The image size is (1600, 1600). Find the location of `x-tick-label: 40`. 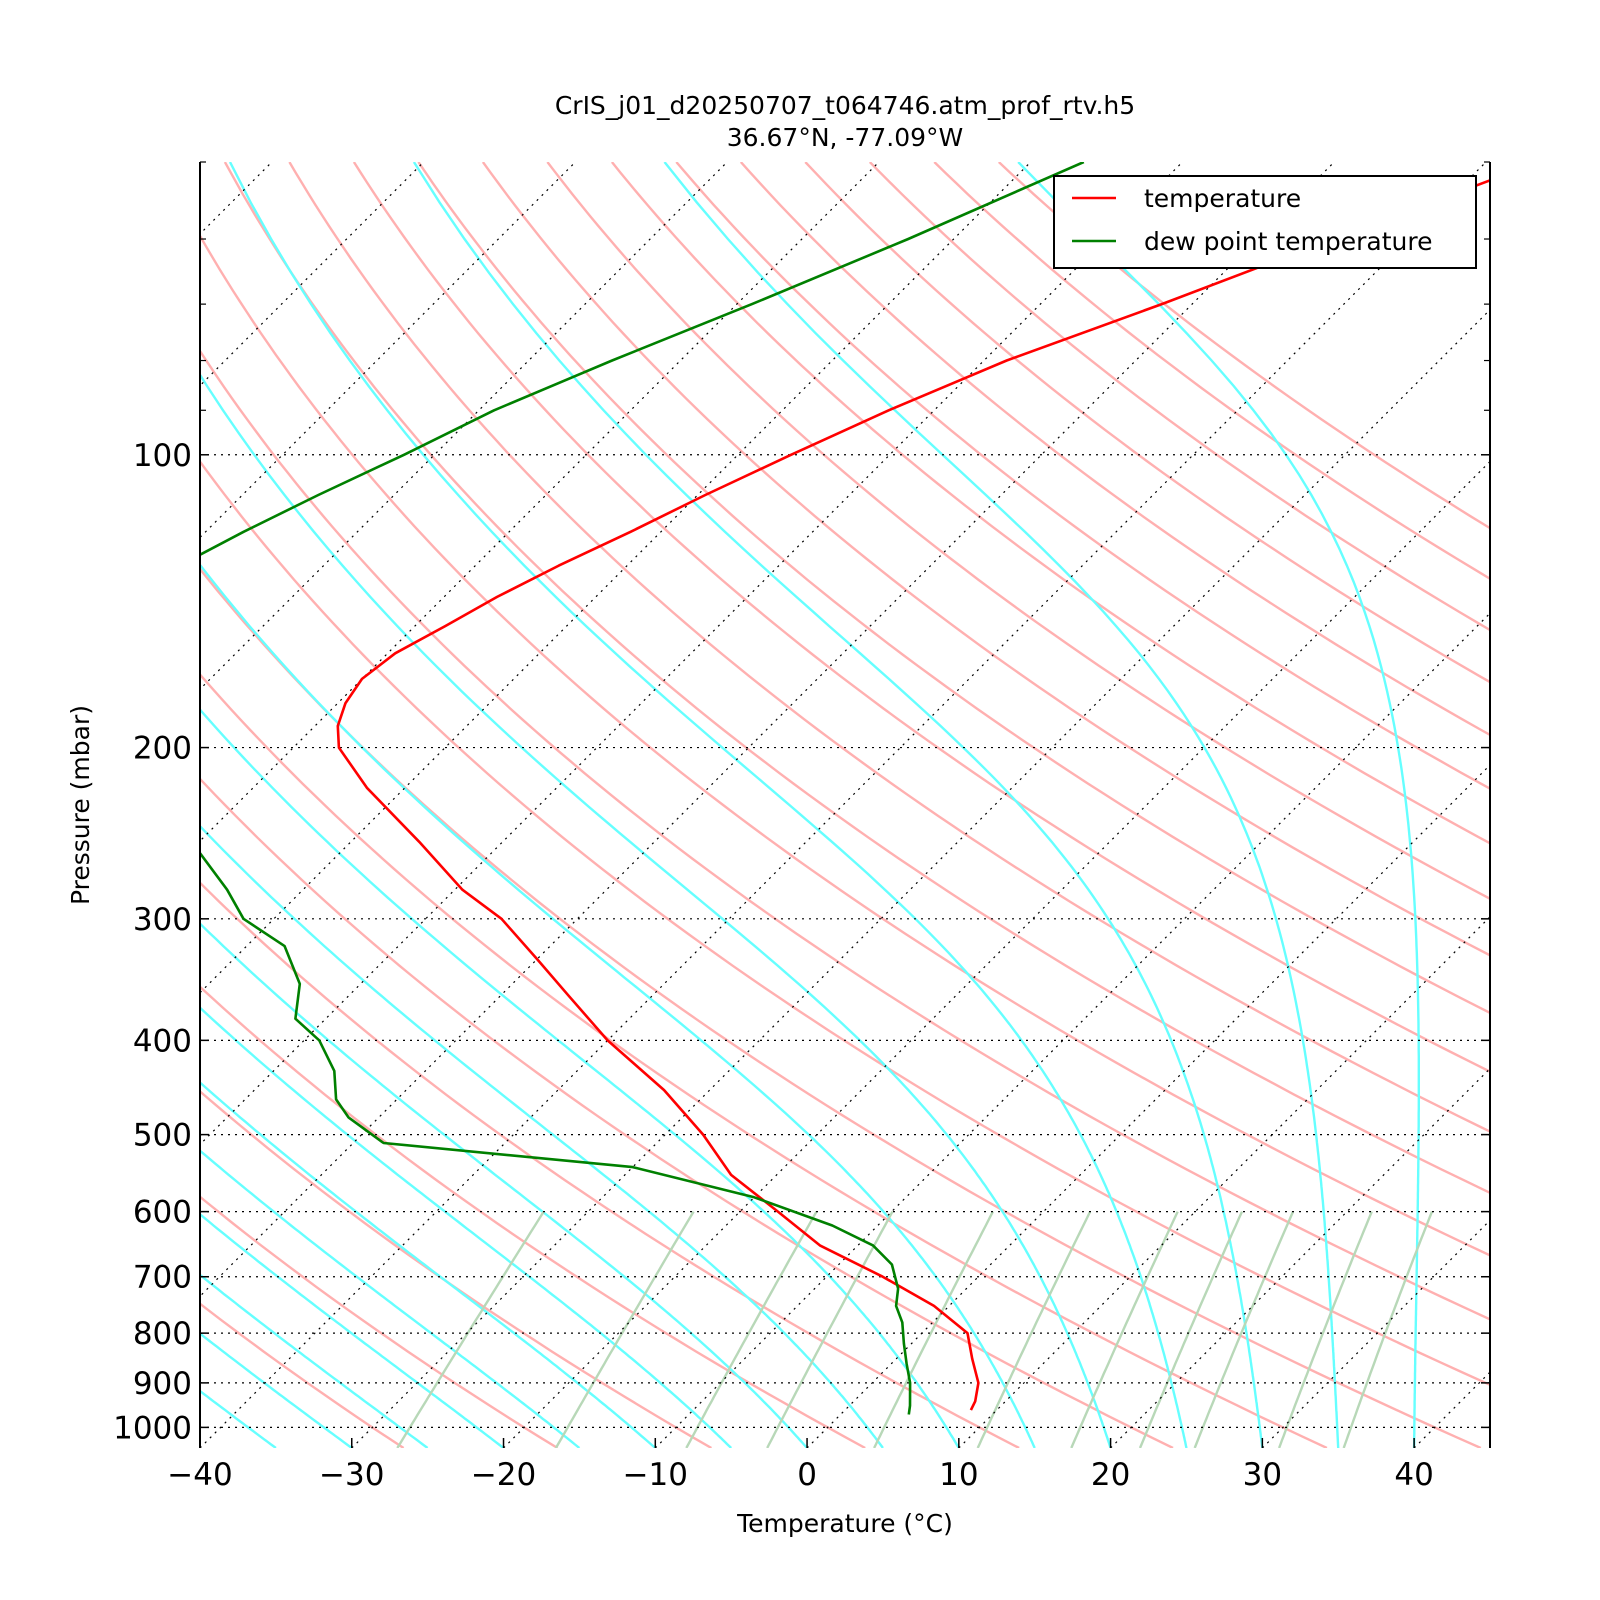

x-tick-label: 40 is located at coordinates (1413, 1475).